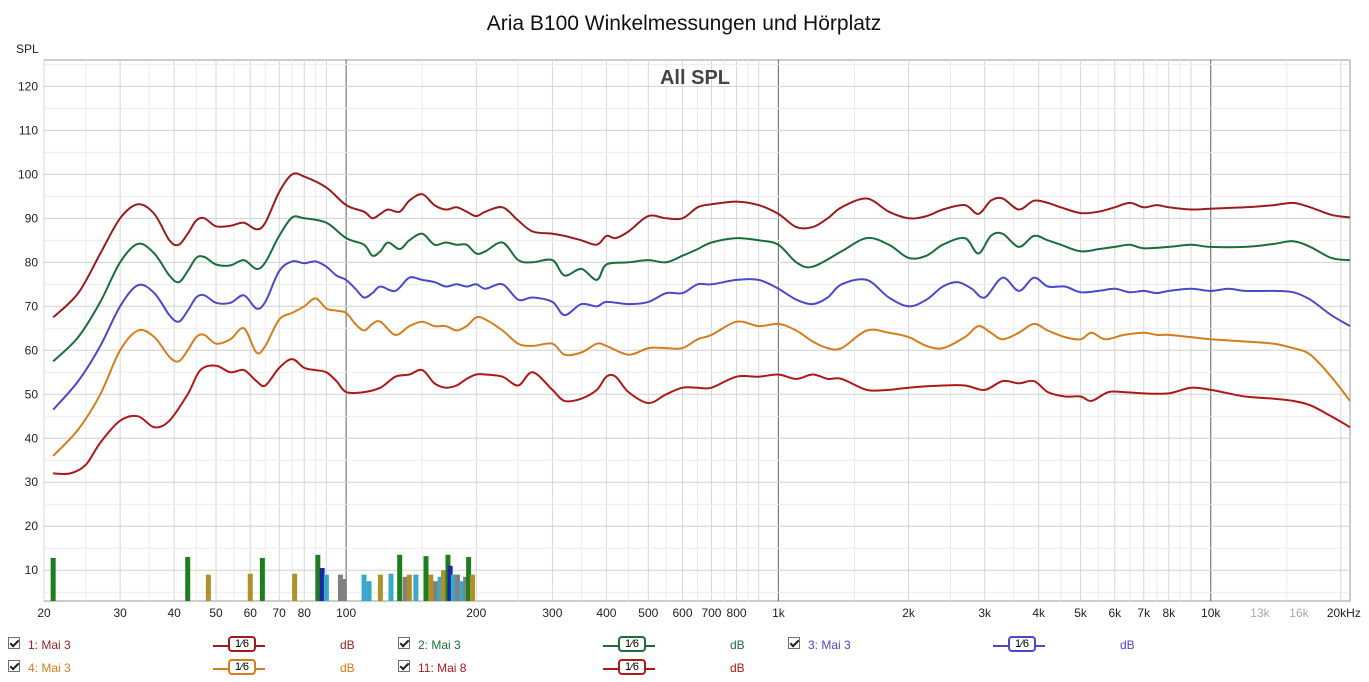 This screenshot has width=1369, height=682. What do you see at coordinates (1144, 613) in the screenshot?
I see `x-tick-label: 7k` at bounding box center [1144, 613].